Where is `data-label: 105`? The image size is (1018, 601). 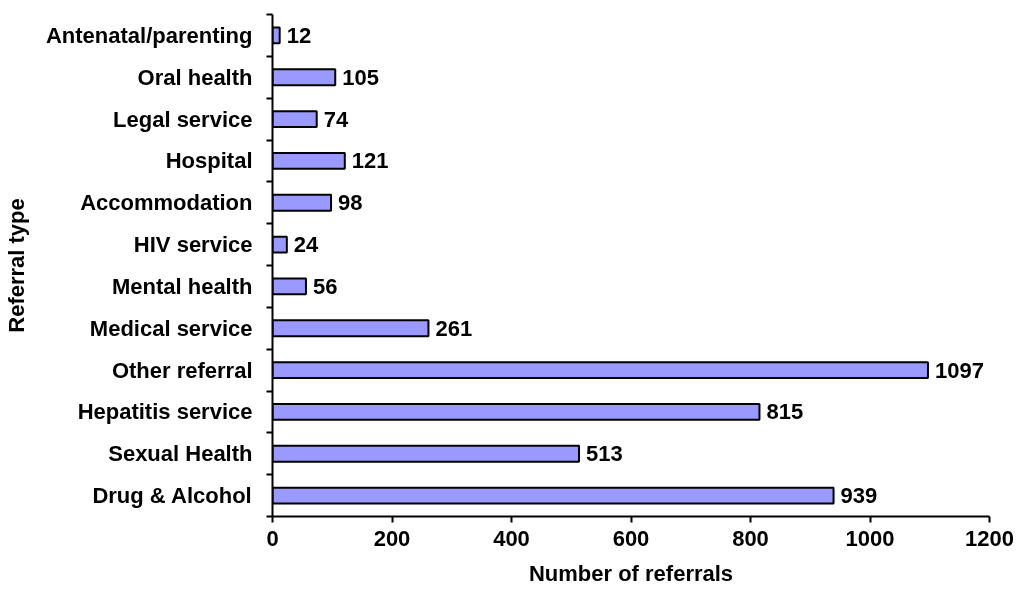
data-label: 105 is located at coordinates (360, 77).